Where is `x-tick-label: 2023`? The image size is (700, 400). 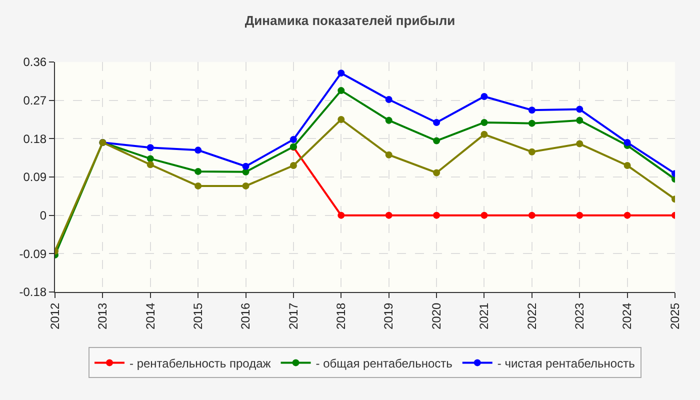
x-tick-label: 2023 is located at coordinates (579, 316).